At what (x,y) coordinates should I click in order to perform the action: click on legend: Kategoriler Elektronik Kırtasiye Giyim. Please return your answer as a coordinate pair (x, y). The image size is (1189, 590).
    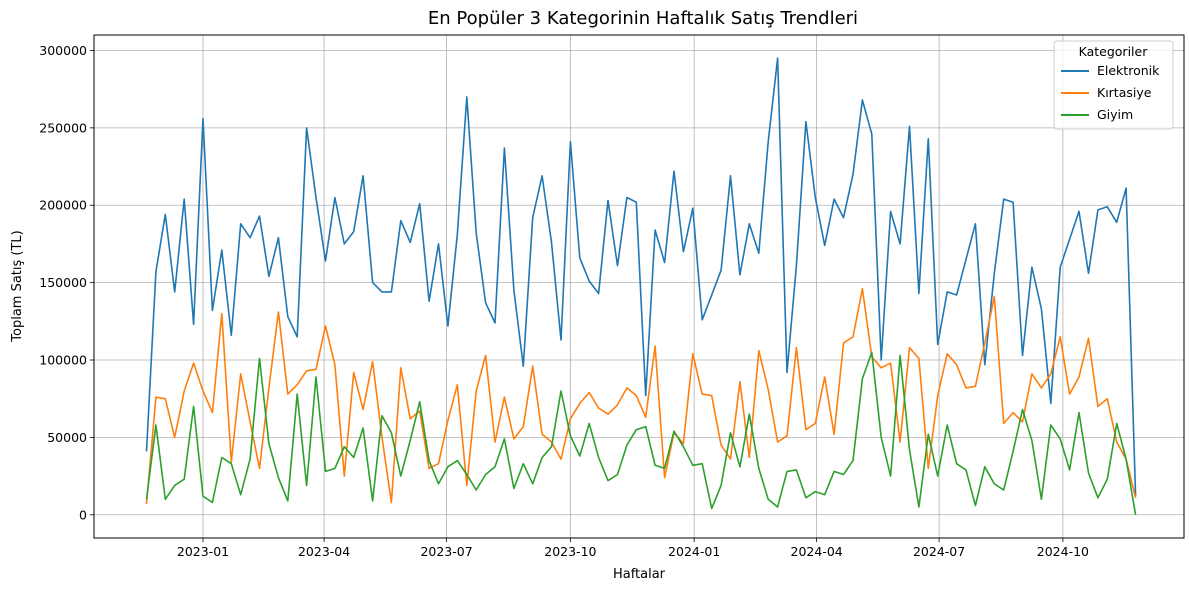
    Looking at the image, I should click on (1113, 85).